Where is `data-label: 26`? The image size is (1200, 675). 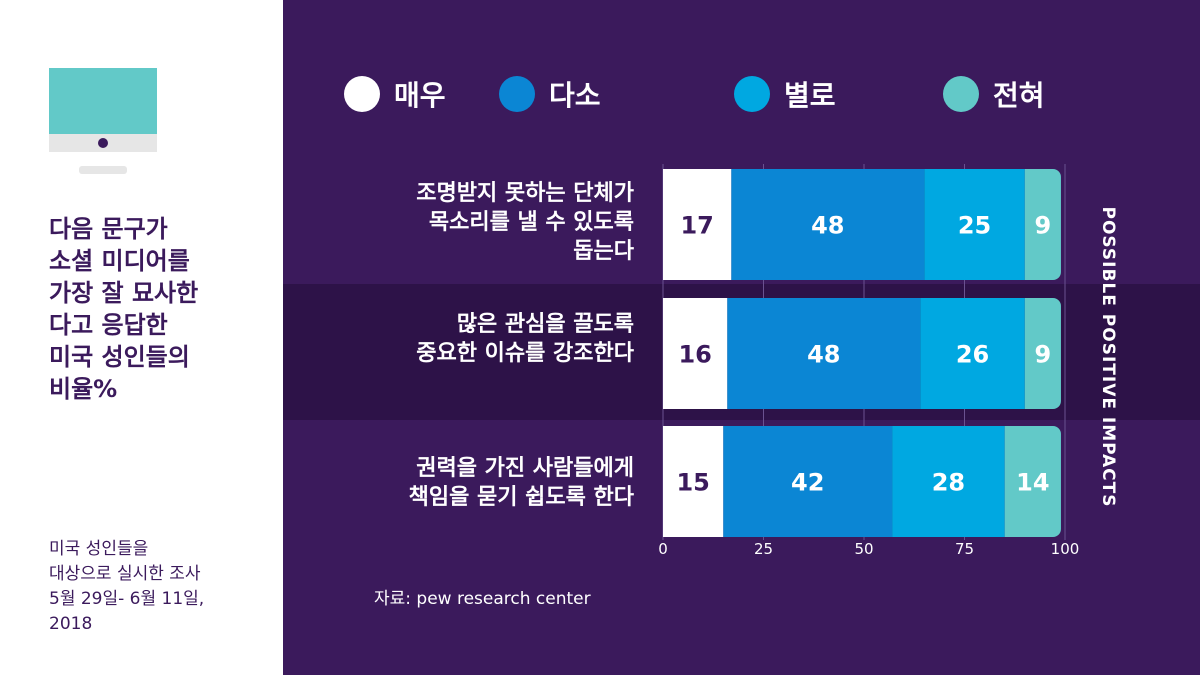
data-label: 26 is located at coordinates (972, 355).